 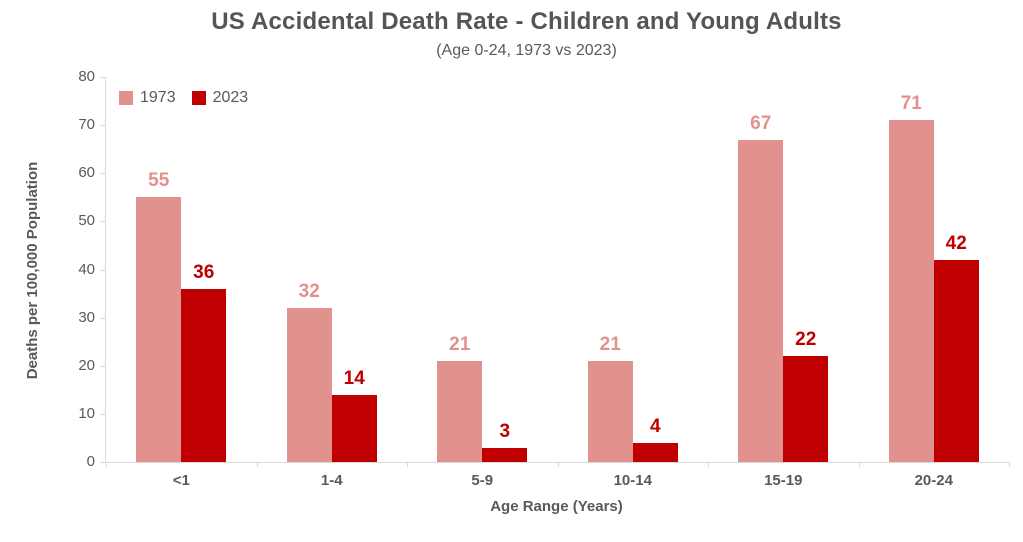 I want to click on bar-pair: 71 42, so click(x=933, y=269).